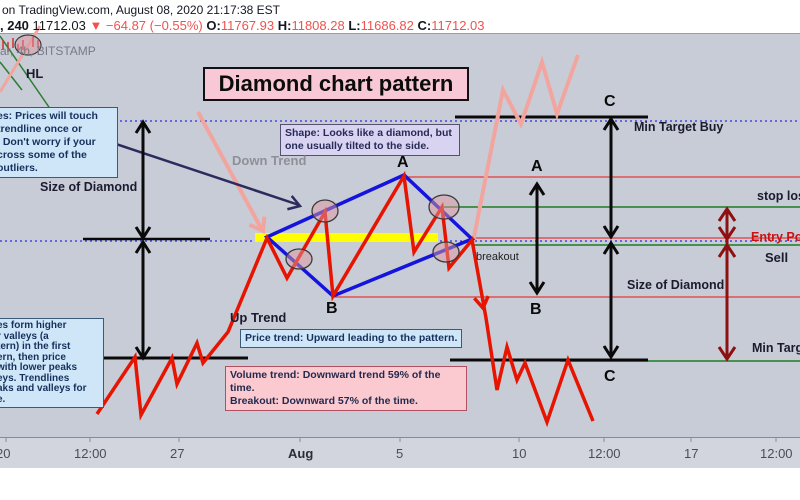 The height and width of the screenshot is (500, 800). I want to click on stop-loss-label: stop loss, so click(778, 196).